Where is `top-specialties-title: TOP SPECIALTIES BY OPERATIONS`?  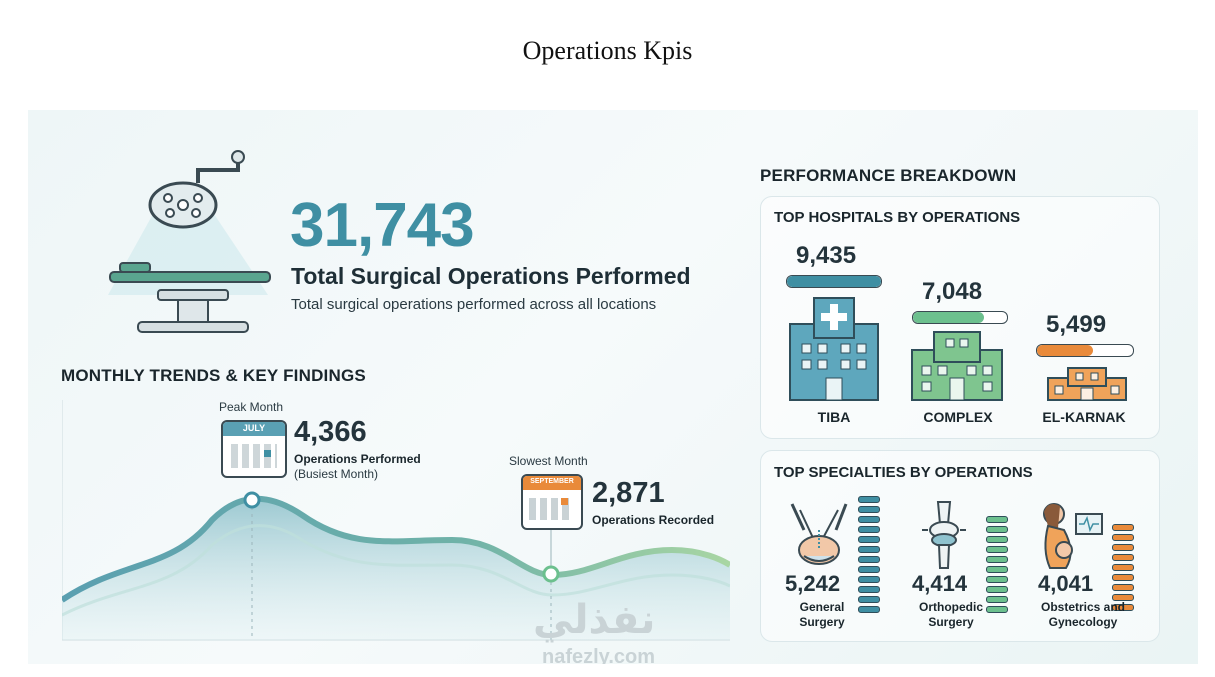 top-specialties-title: TOP SPECIALTIES BY OPERATIONS is located at coordinates (903, 472).